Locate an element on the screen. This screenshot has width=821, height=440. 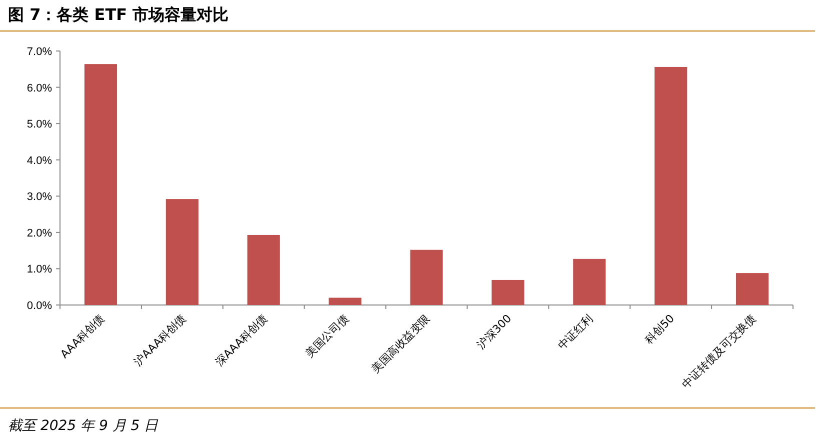
title: 图 7：各类 ETF 市场容量对比 is located at coordinates (118, 14).